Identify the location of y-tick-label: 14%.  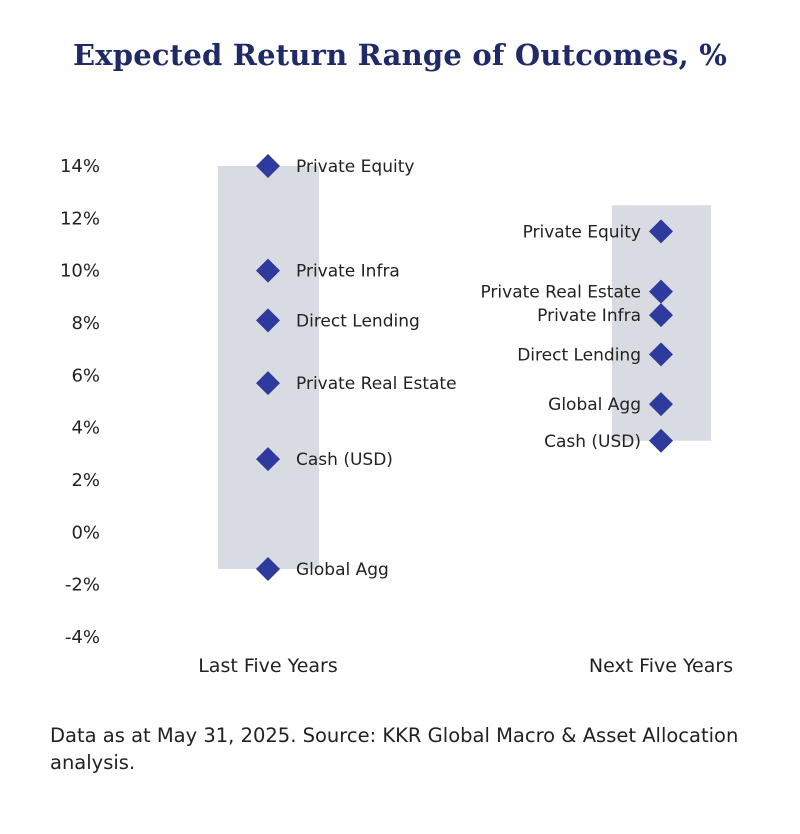
(80, 166).